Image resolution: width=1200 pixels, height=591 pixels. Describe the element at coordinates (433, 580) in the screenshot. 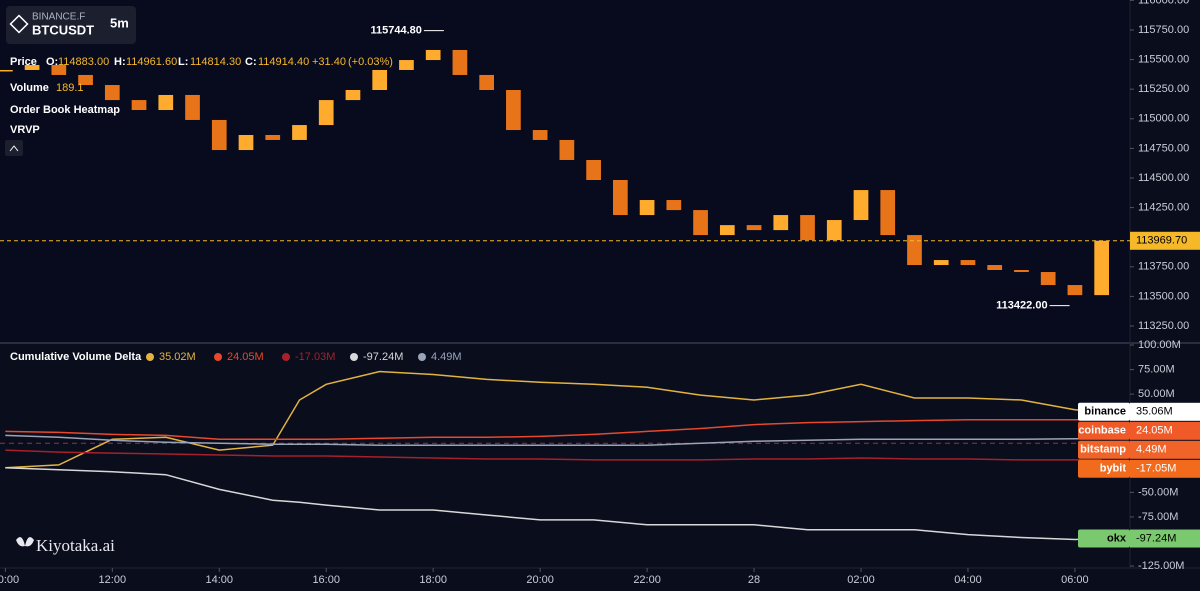

I see `x-tick-label: 18:00` at that location.